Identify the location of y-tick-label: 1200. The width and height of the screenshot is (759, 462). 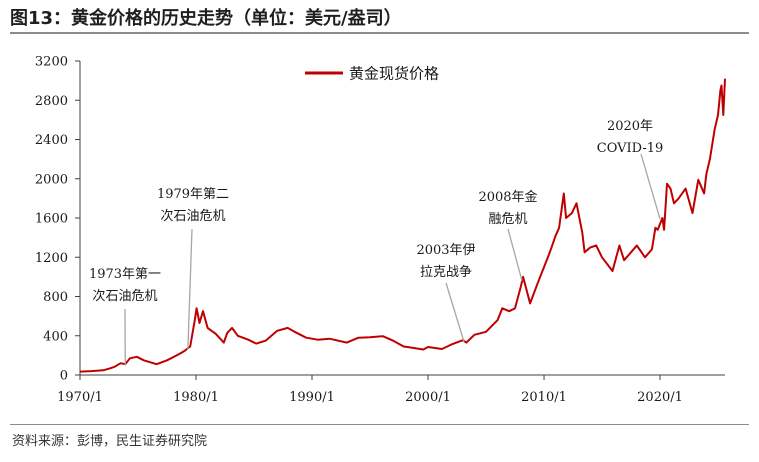
(51, 258).